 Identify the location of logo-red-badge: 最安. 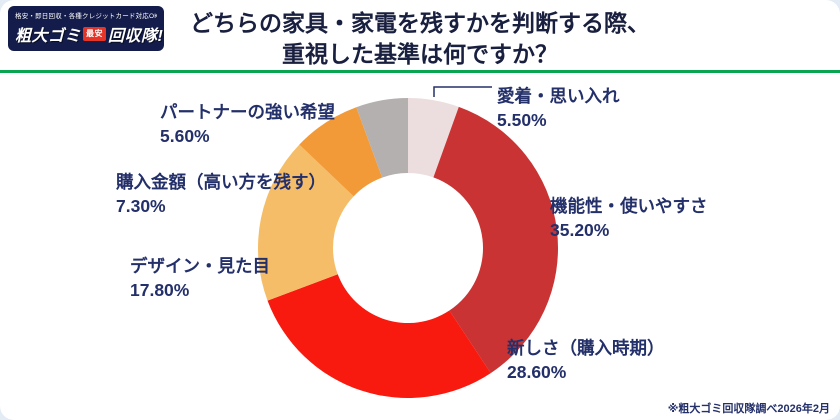
(95, 34).